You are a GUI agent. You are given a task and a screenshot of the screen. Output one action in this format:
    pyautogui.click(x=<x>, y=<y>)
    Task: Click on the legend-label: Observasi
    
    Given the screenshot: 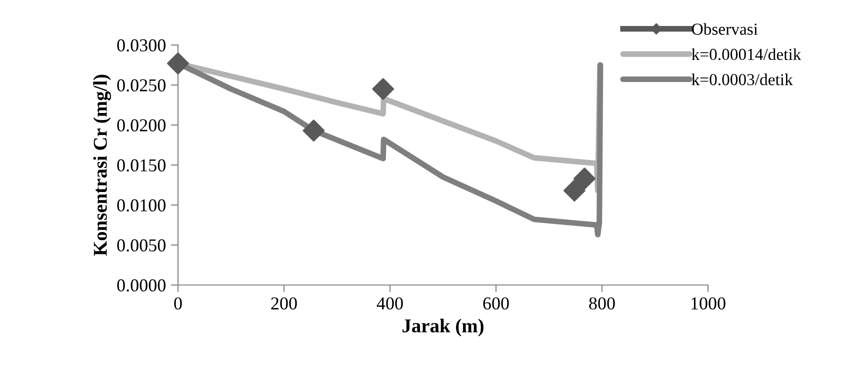 What is the action you would take?
    pyautogui.click(x=725, y=29)
    